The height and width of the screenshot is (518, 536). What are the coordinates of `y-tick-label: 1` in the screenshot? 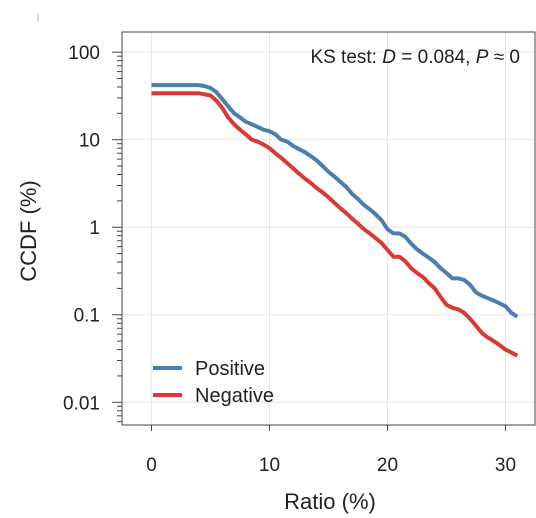 It's located at (94, 228).